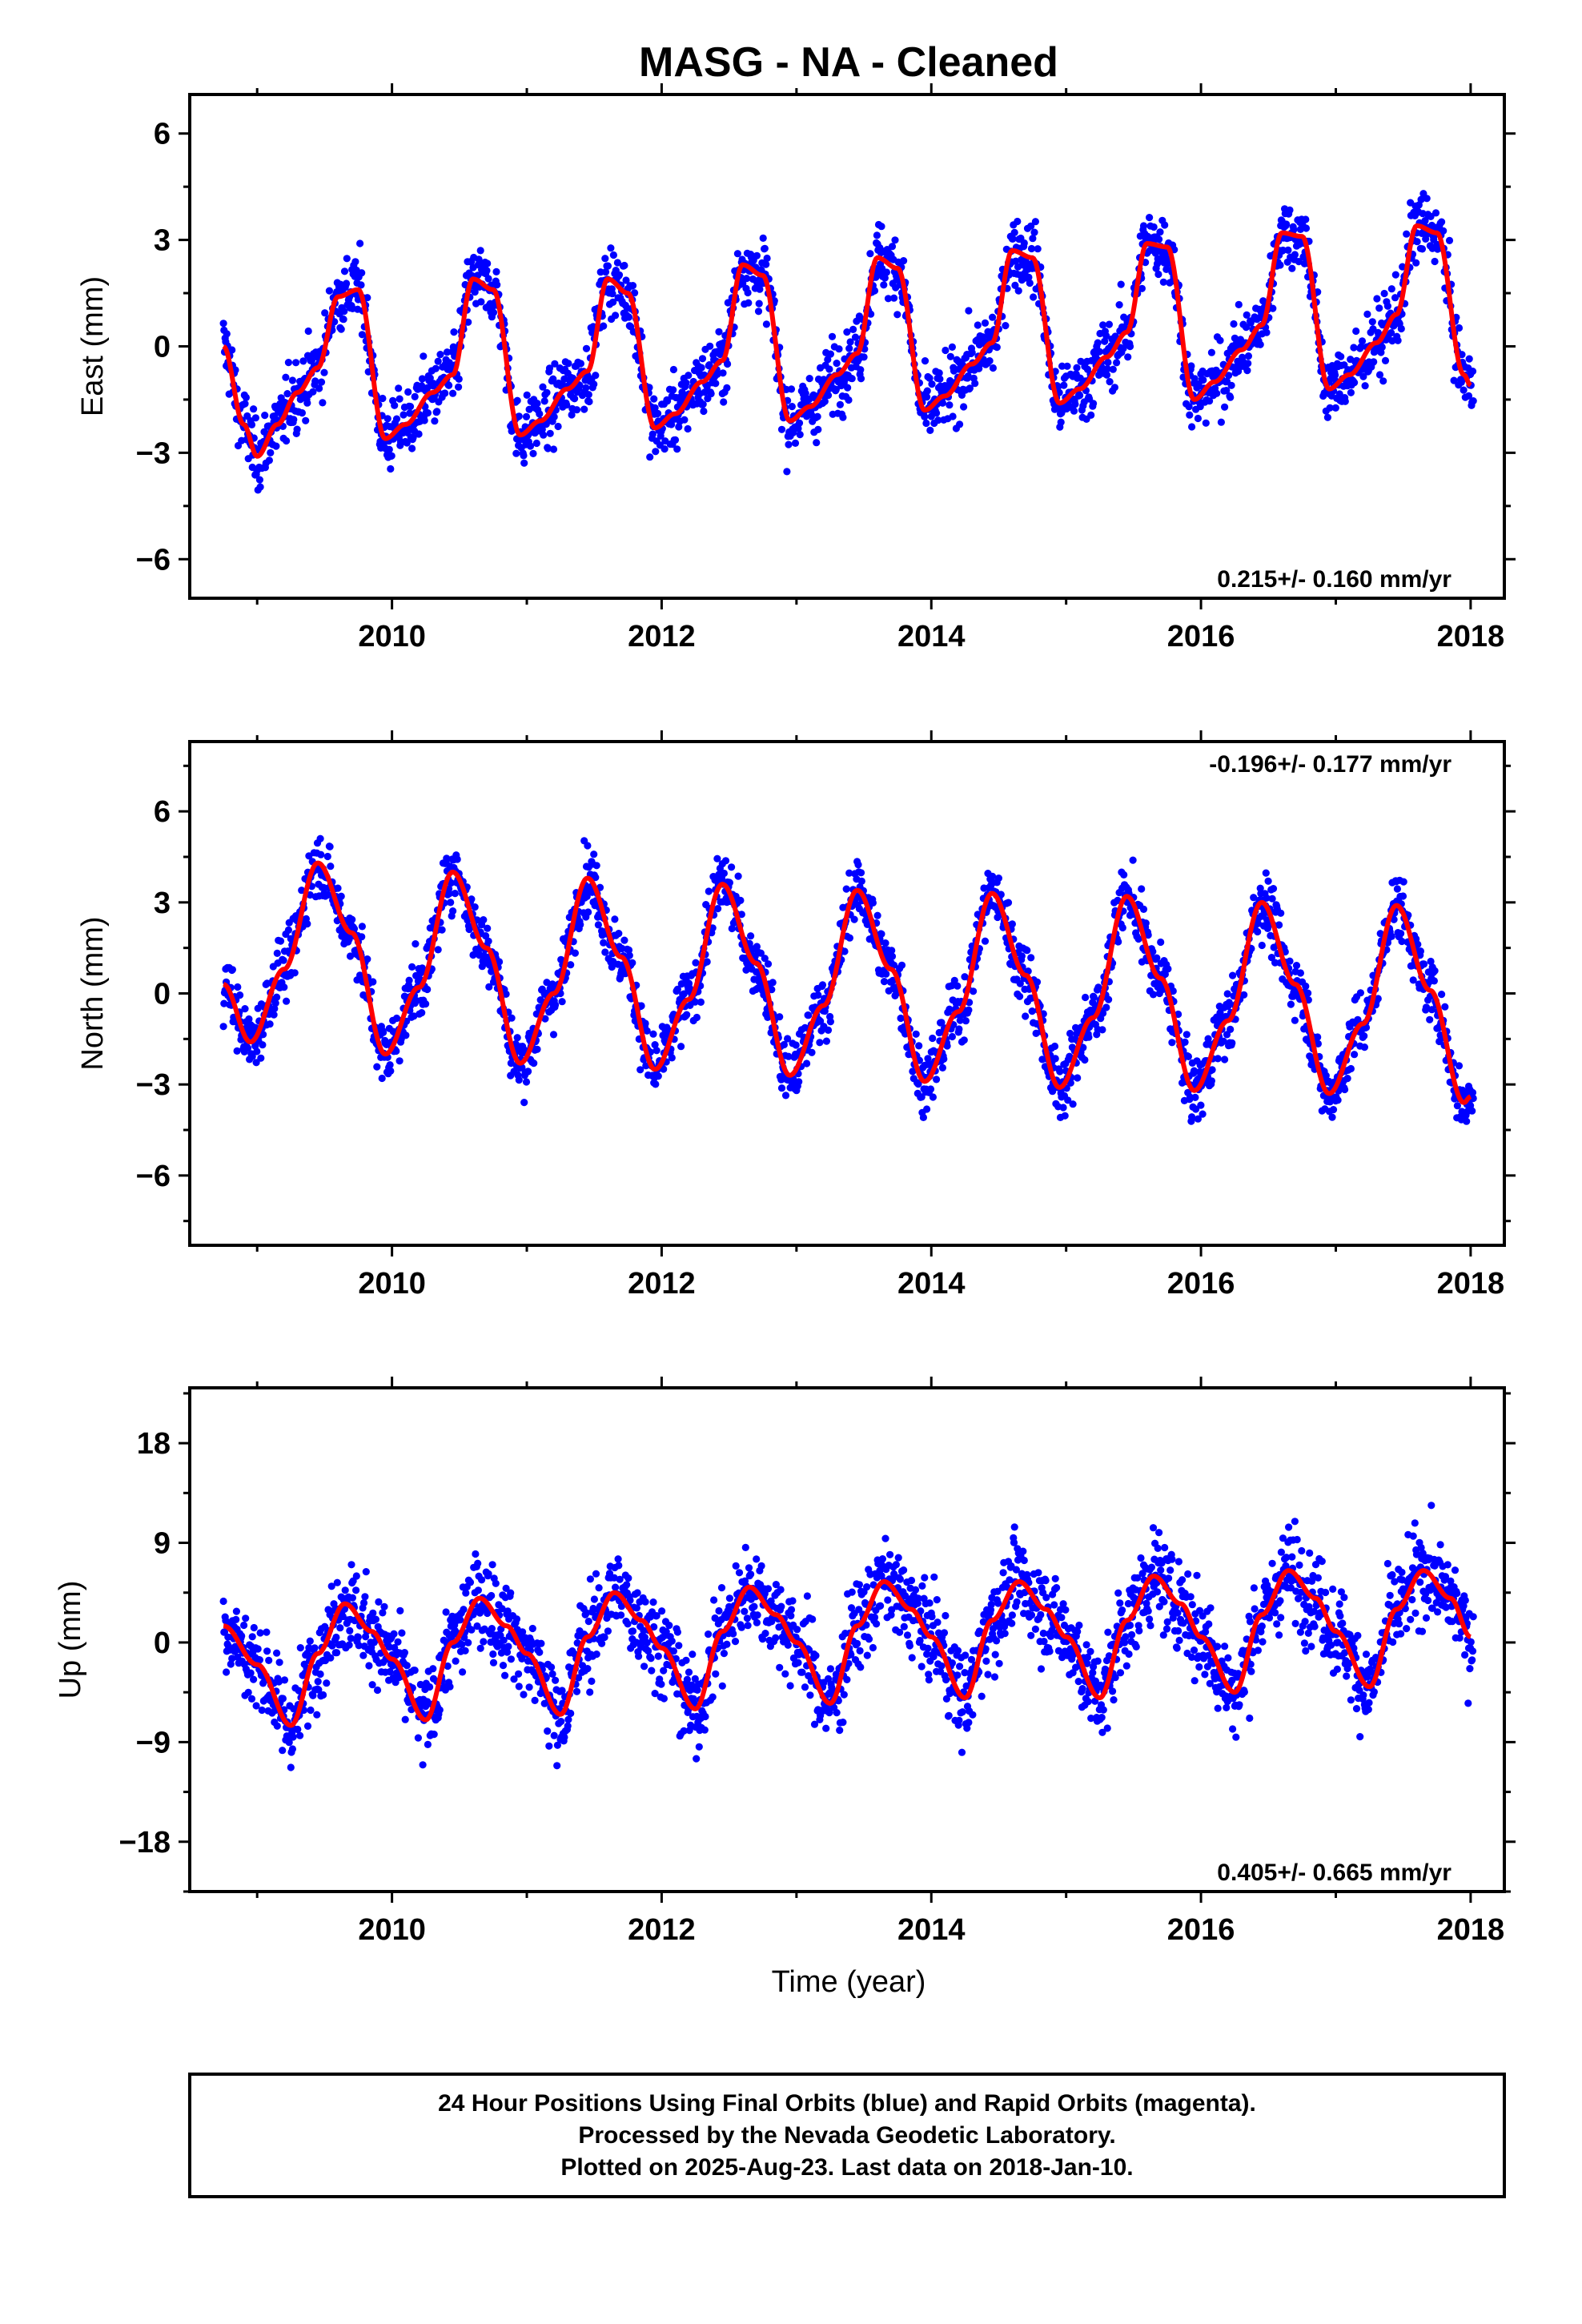 This screenshot has height=2324, width=1582. What do you see at coordinates (154, 1085) in the screenshot?
I see `y-tick-label: −3` at bounding box center [154, 1085].